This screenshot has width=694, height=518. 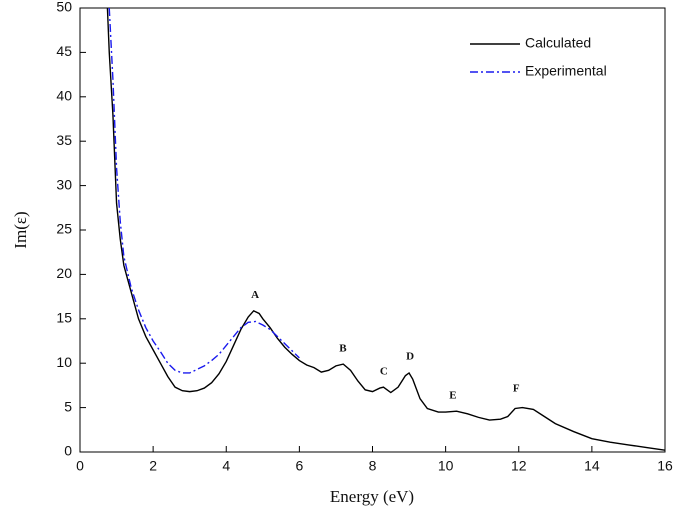 I want to click on y-tick-label: 30, so click(x=64, y=184).